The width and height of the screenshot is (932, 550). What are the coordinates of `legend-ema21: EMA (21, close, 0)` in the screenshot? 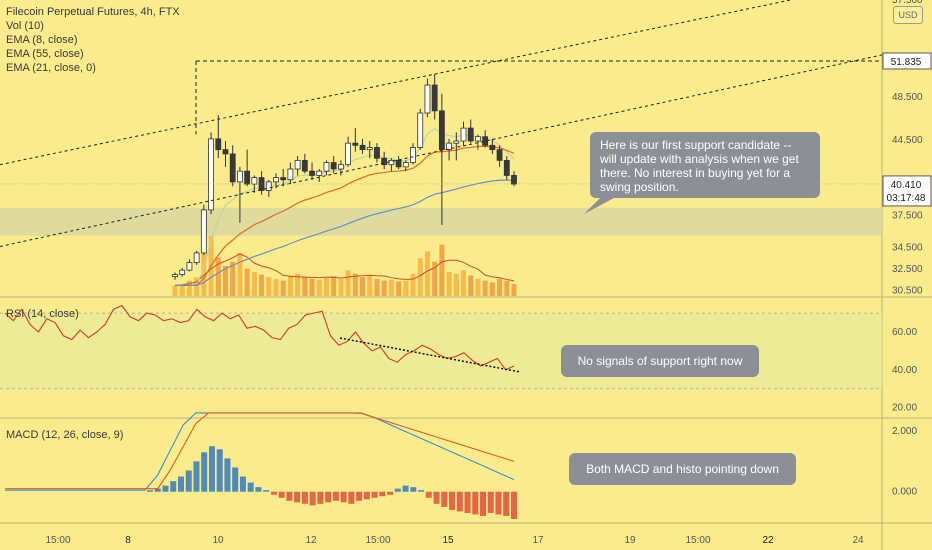 It's located at (51, 68).